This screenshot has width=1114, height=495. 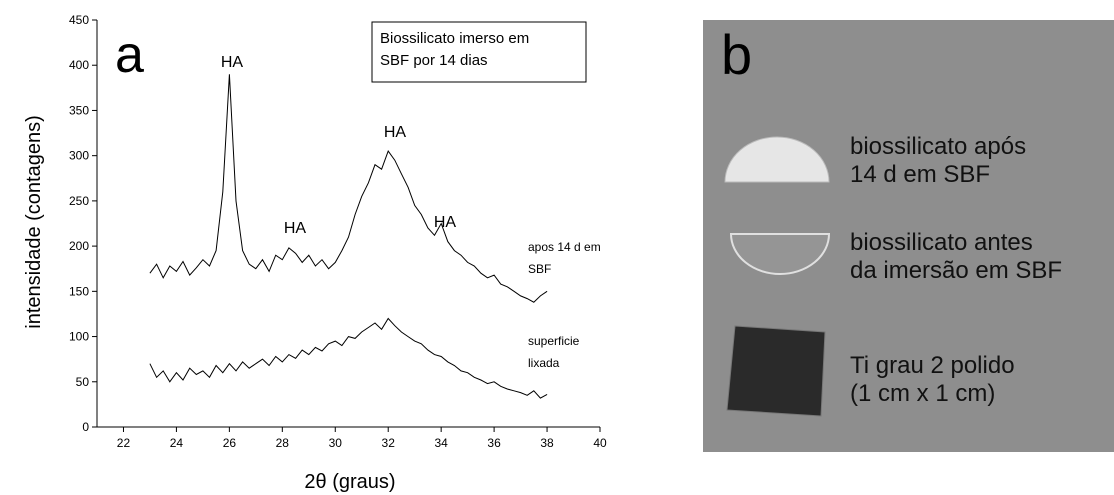 What do you see at coordinates (348, 358) in the screenshot?
I see `data-line` at bounding box center [348, 358].